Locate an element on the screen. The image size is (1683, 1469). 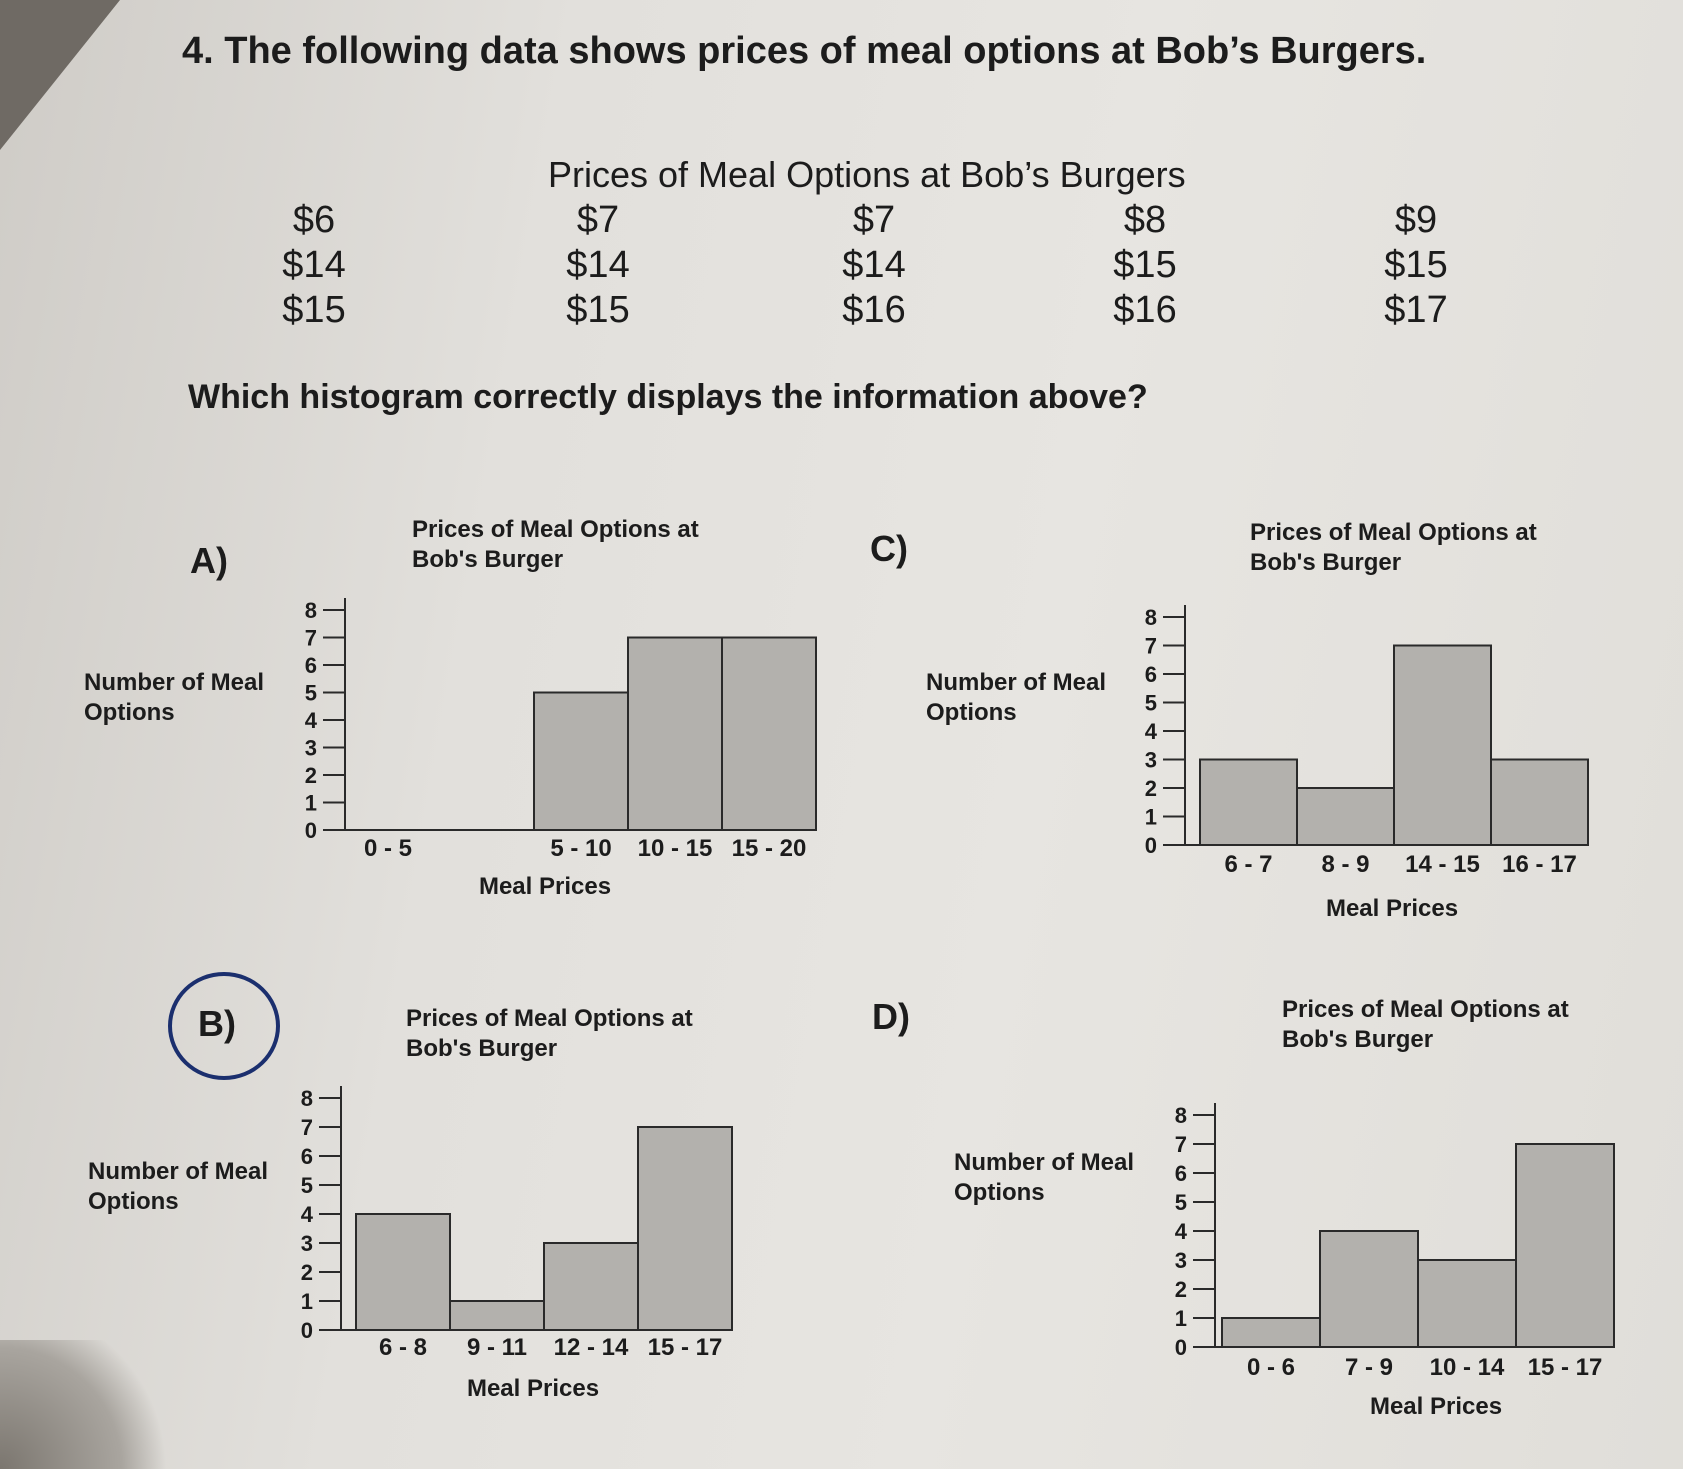
table-column: $7 $14 $15 is located at coordinates (598, 265).